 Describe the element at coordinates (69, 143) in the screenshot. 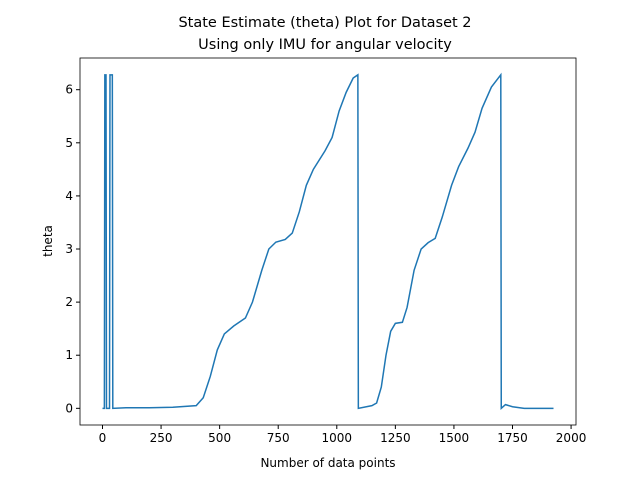

I see `y-tick-label: 5` at that location.